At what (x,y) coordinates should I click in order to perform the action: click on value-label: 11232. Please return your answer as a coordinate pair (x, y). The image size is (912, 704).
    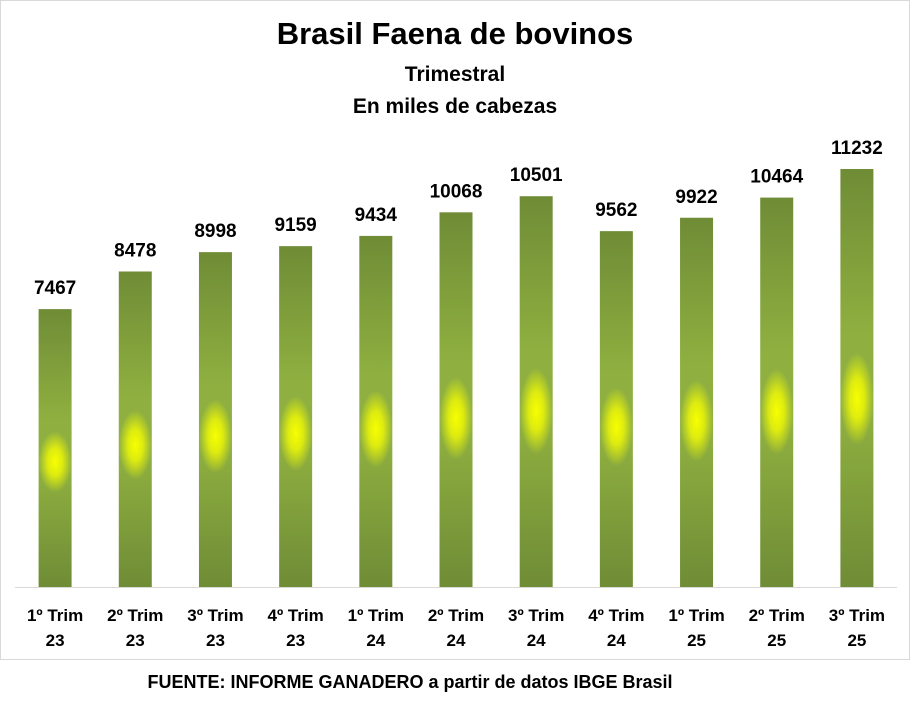
    Looking at the image, I should click on (857, 148).